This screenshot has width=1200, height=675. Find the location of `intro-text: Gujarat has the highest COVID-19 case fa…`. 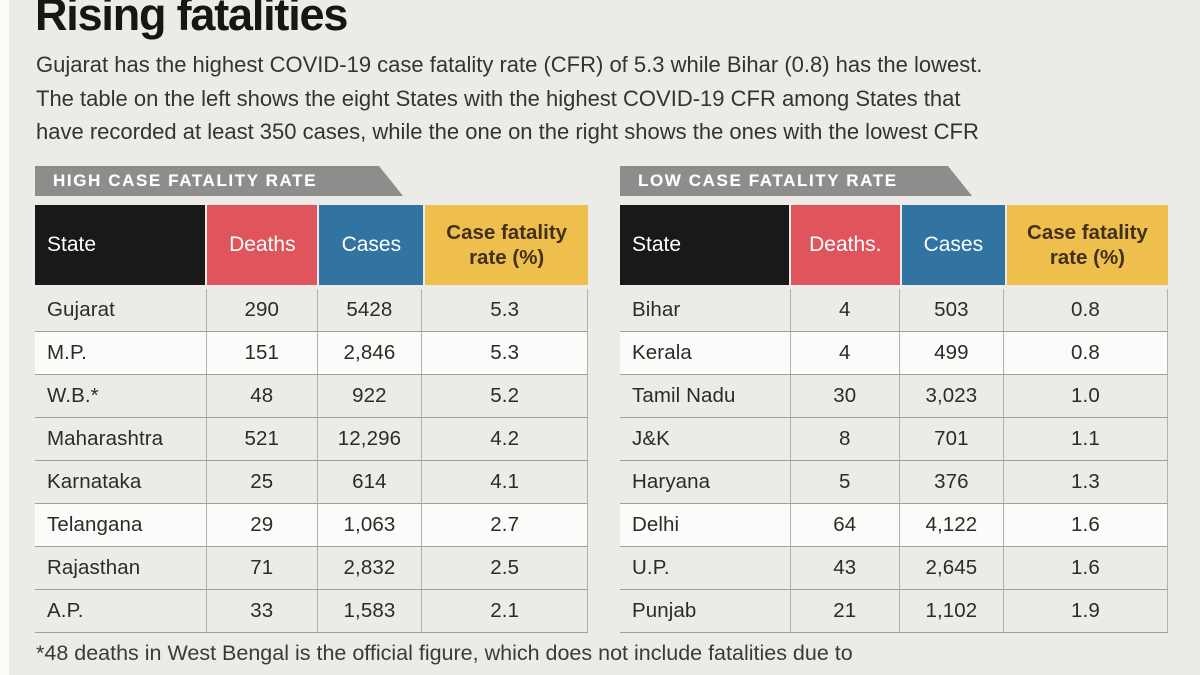

intro-text: Gujarat has the highest COVID-19 case fa… is located at coordinates (509, 98).